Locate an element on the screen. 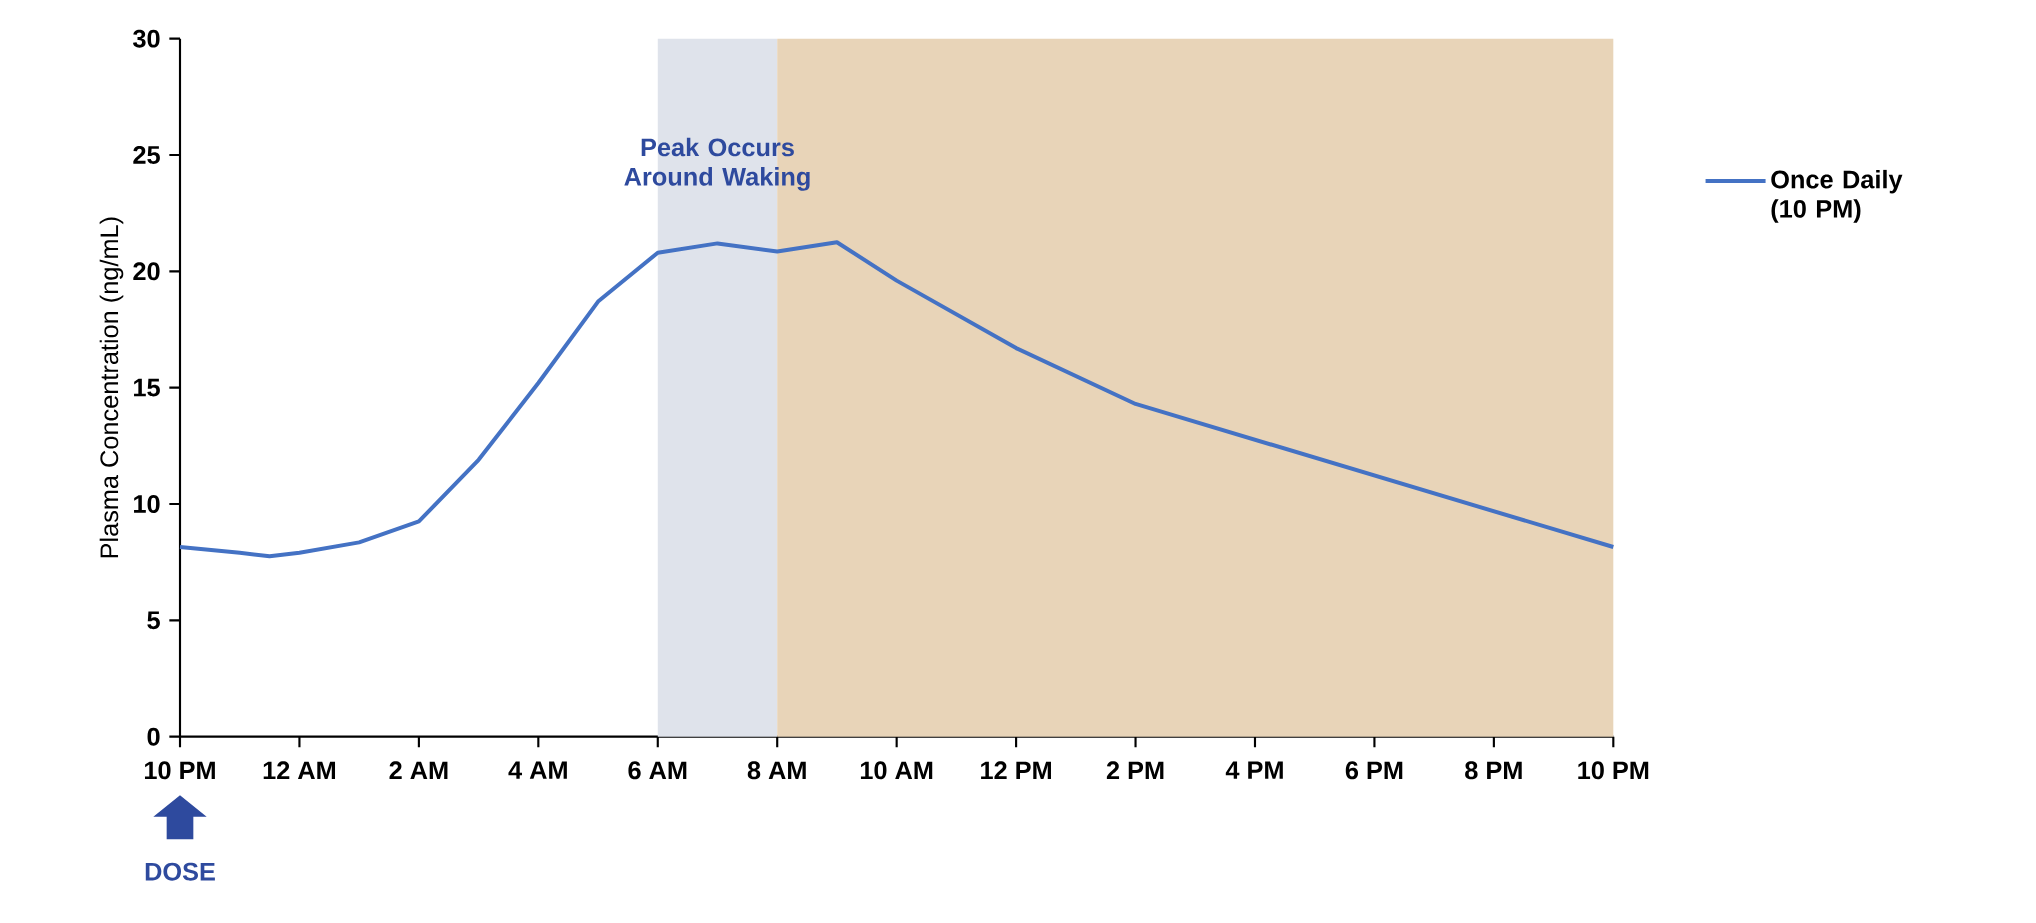 The image size is (2036, 923). y-tick-label: 30 is located at coordinates (146, 38).